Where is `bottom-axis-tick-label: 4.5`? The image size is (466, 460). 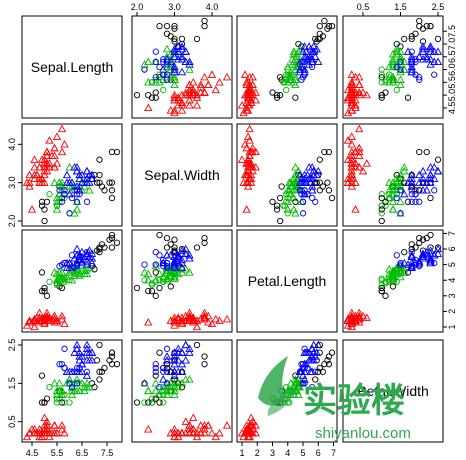 bottom-axis-tick-label: 4.5 is located at coordinates (32, 453).